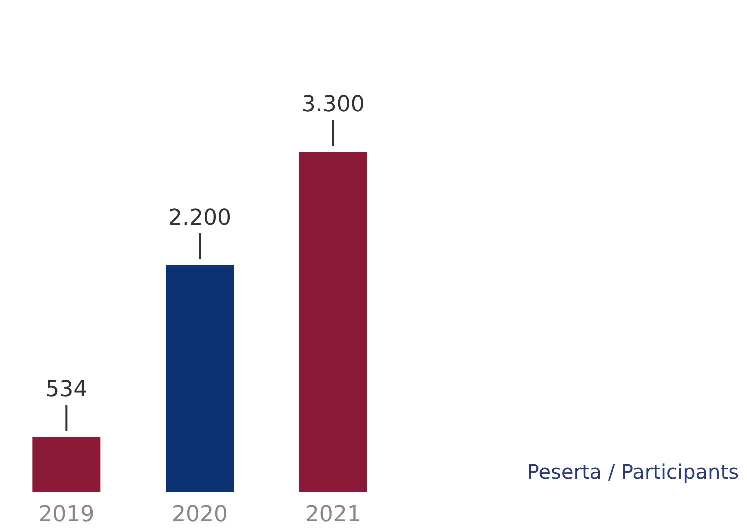 The width and height of the screenshot is (747, 529). Describe the element at coordinates (333, 515) in the screenshot. I see `x-tick-label: 2021` at that location.